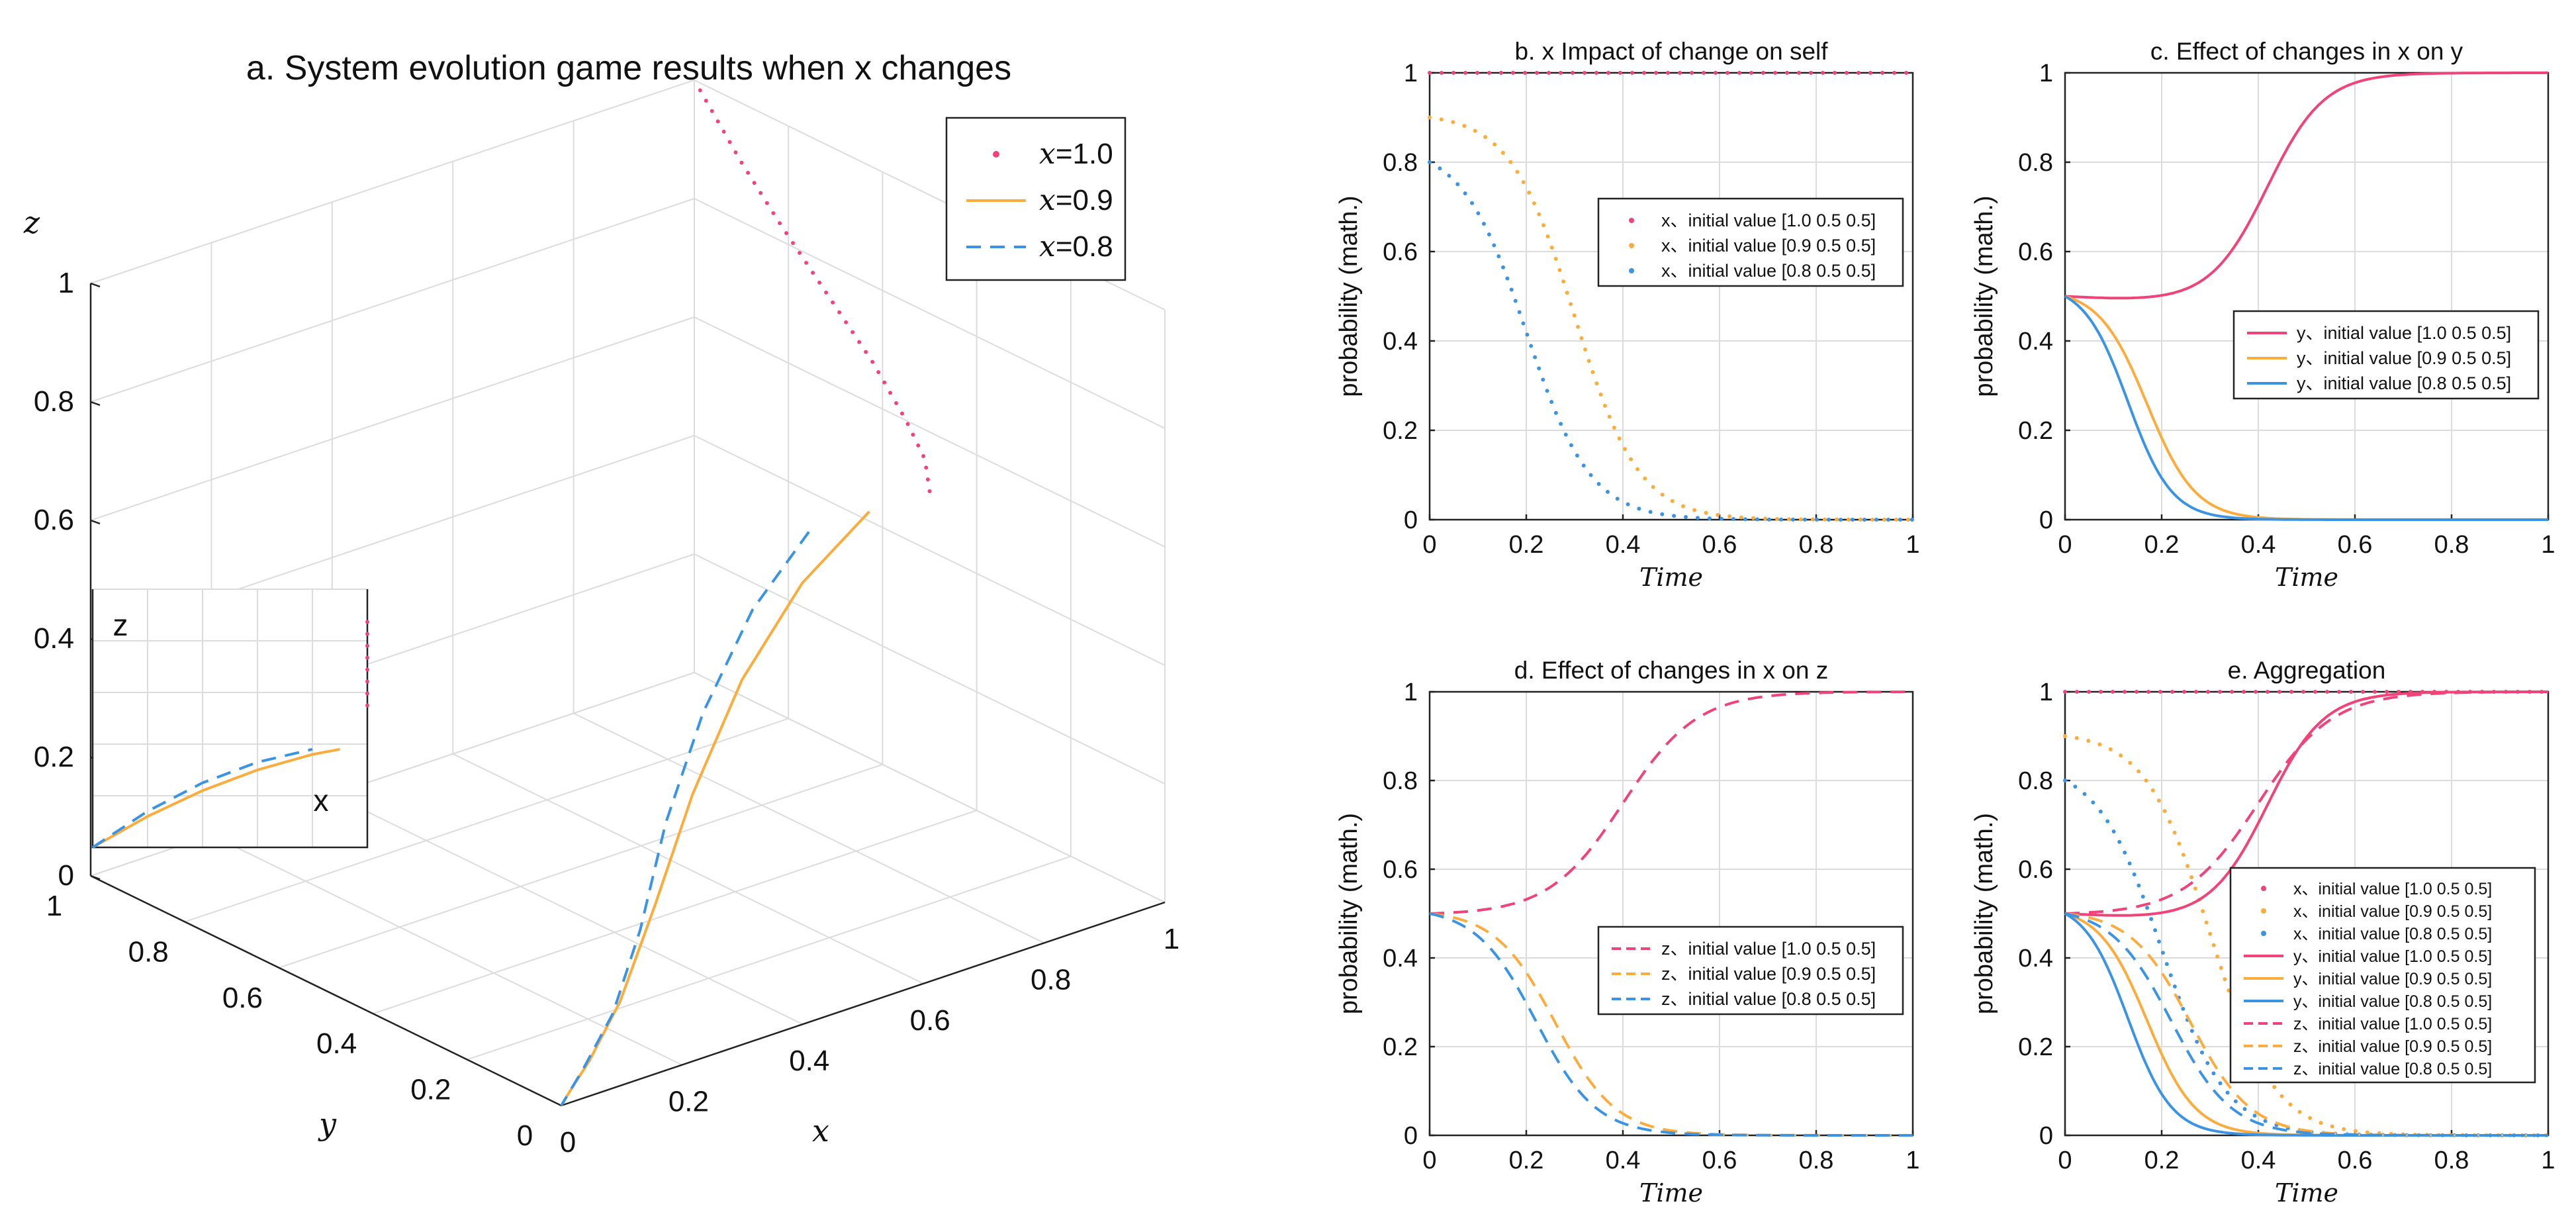 This screenshot has height=1232, width=2576. I want to click on chart-a-legend: x=1.0x=0.9x=0.8, so click(1036, 199).